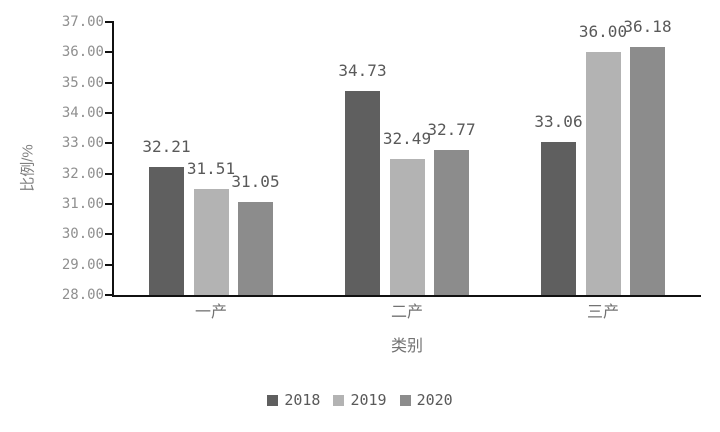 The image size is (720, 432). I want to click on y-tick-label: 36.00, so click(82, 52).